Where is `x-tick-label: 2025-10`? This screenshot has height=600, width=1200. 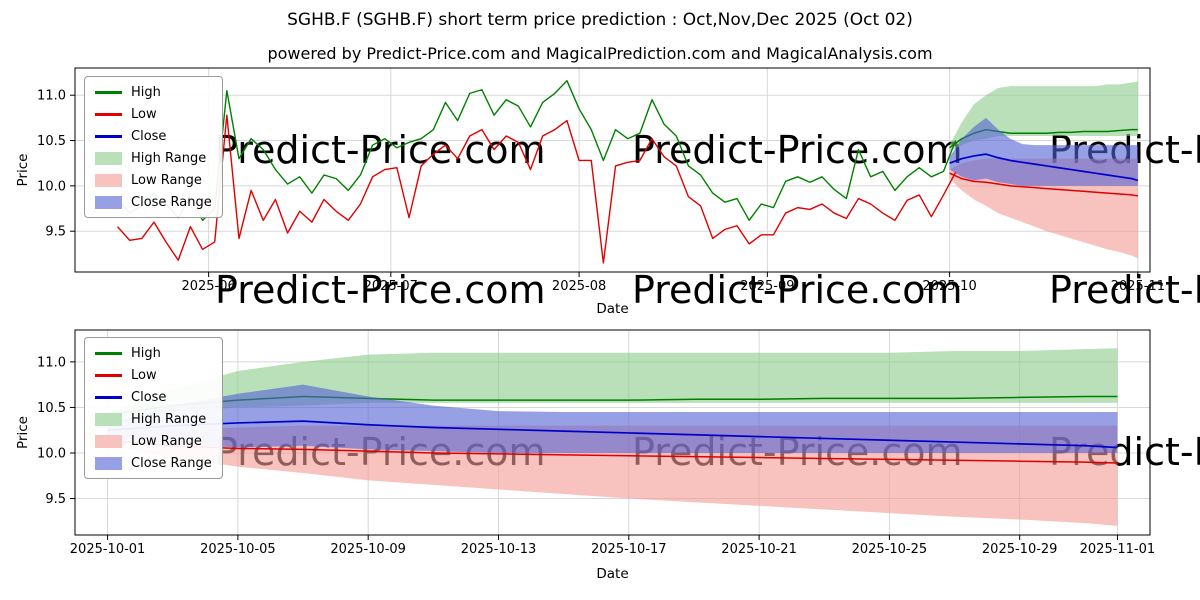
x-tick-label: 2025-10 is located at coordinates (949, 286).